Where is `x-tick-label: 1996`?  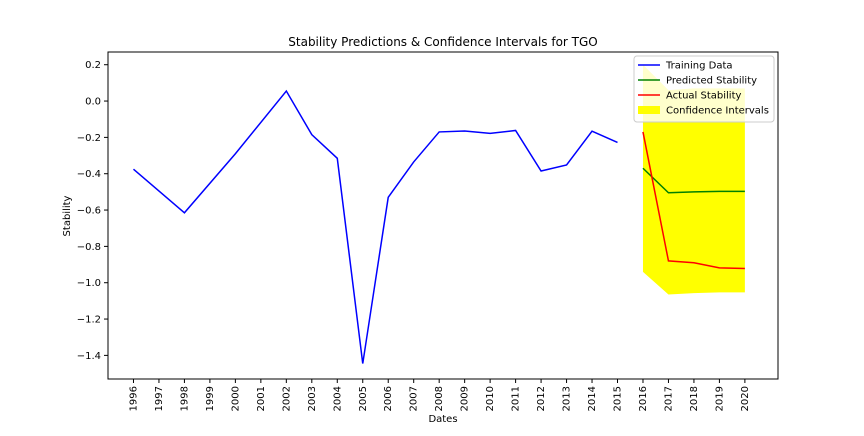
x-tick-label: 1996 is located at coordinates (133, 398).